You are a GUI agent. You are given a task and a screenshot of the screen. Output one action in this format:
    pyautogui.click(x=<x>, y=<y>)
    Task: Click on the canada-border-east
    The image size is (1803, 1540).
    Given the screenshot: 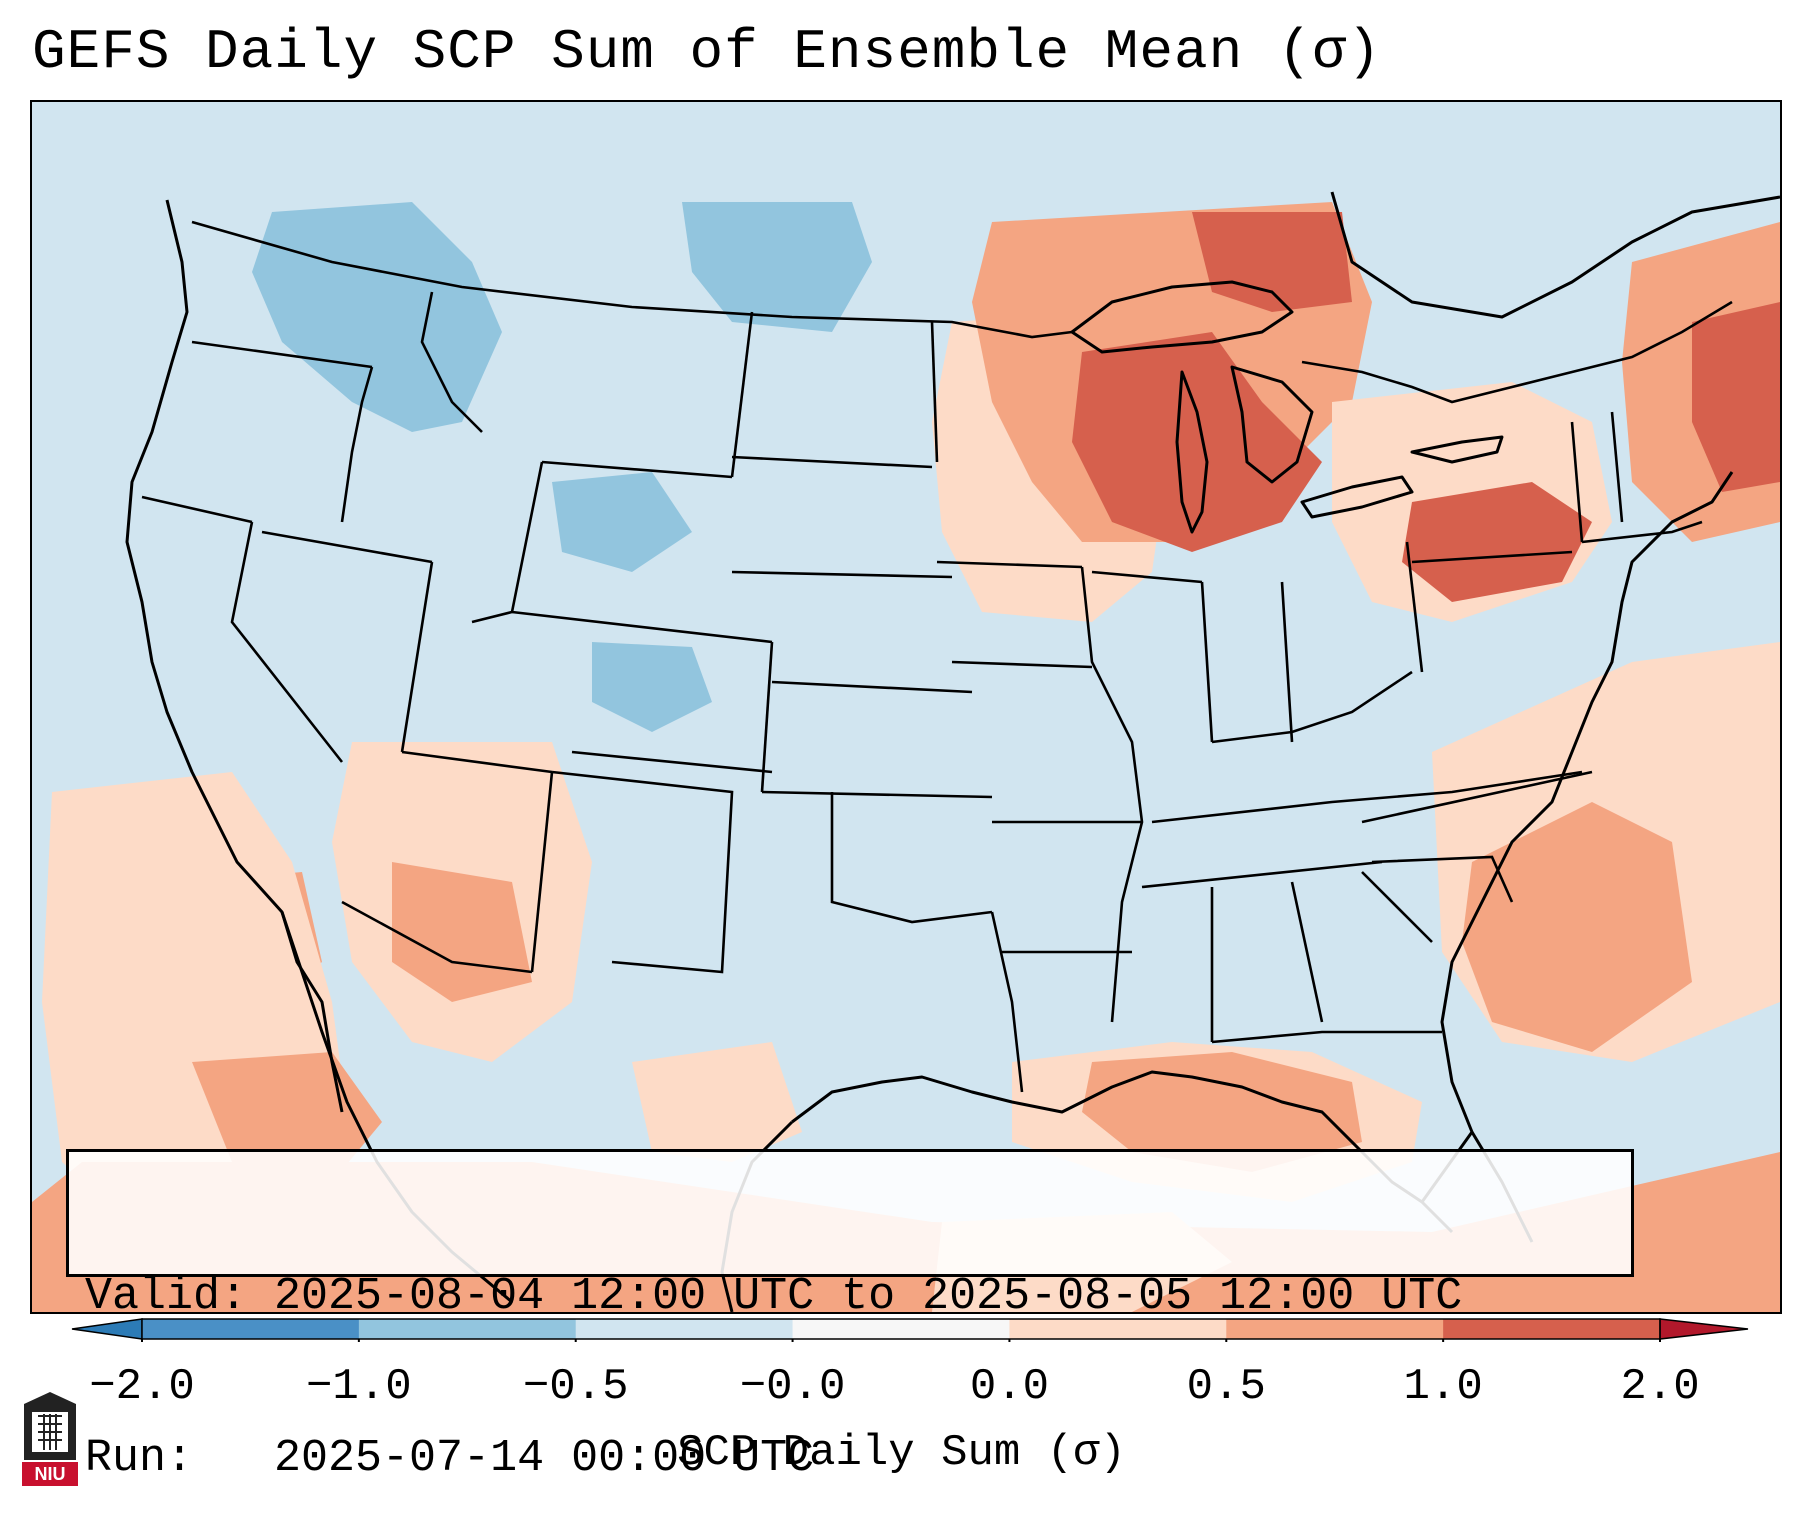 What is the action you would take?
    pyautogui.click(x=1517, y=352)
    